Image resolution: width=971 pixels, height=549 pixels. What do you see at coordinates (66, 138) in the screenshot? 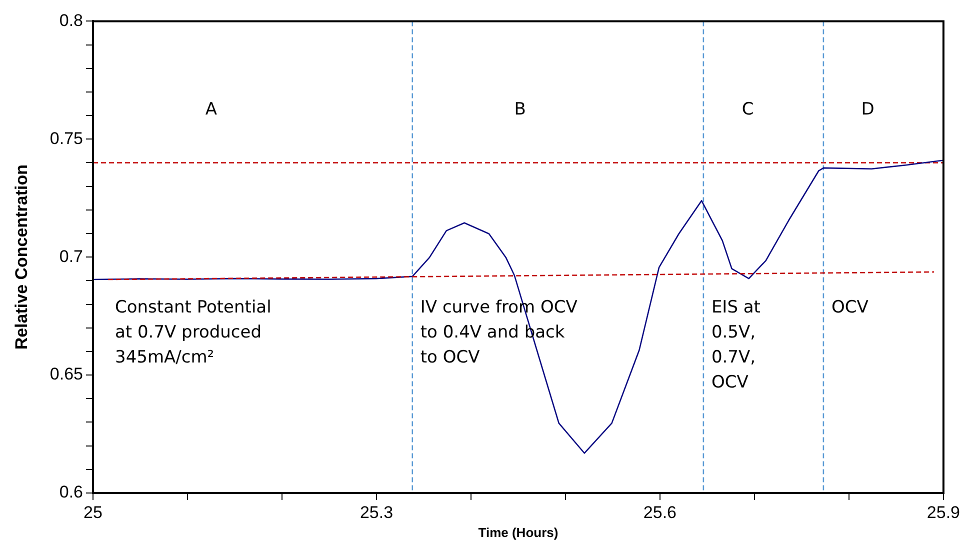
I see `y-tick-label: 0.75` at bounding box center [66, 138].